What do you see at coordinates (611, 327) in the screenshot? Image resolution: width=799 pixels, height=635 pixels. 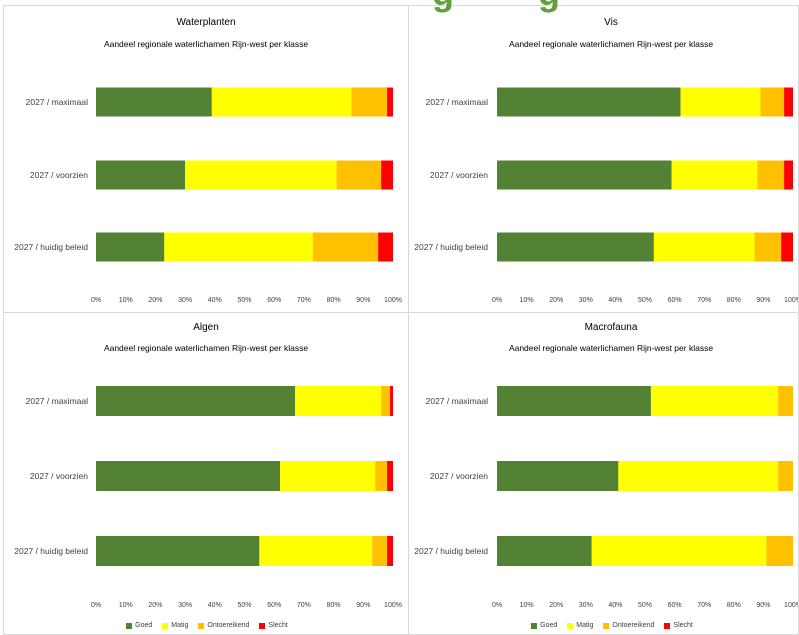 I see `chart-title: Macrofauna` at bounding box center [611, 327].